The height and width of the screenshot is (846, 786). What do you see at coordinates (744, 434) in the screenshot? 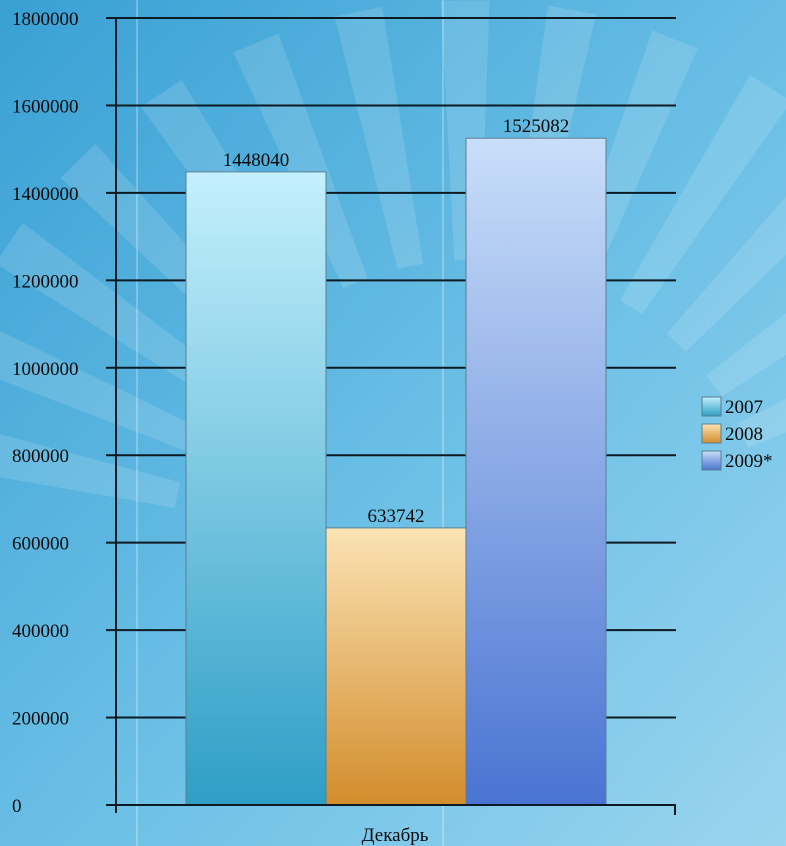
I see `legend-label: 2008` at bounding box center [744, 434].